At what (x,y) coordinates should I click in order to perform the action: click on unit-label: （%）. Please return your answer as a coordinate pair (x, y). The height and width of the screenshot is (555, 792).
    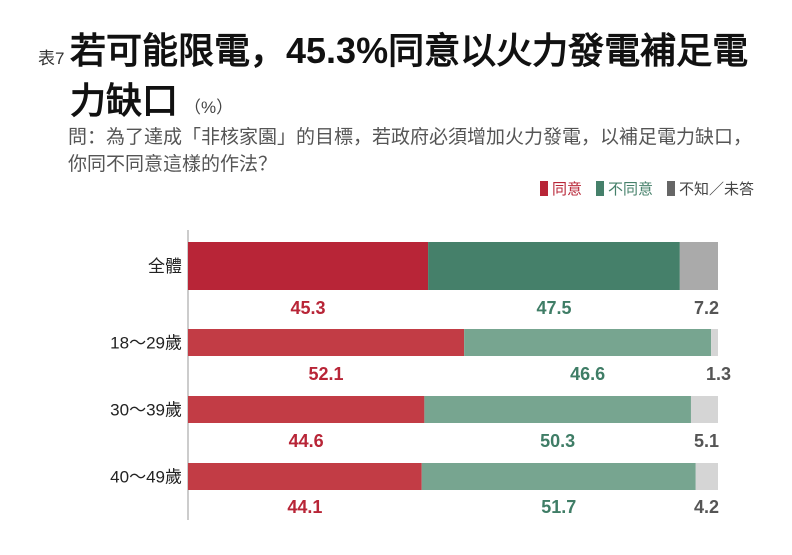
    Looking at the image, I should click on (209, 107).